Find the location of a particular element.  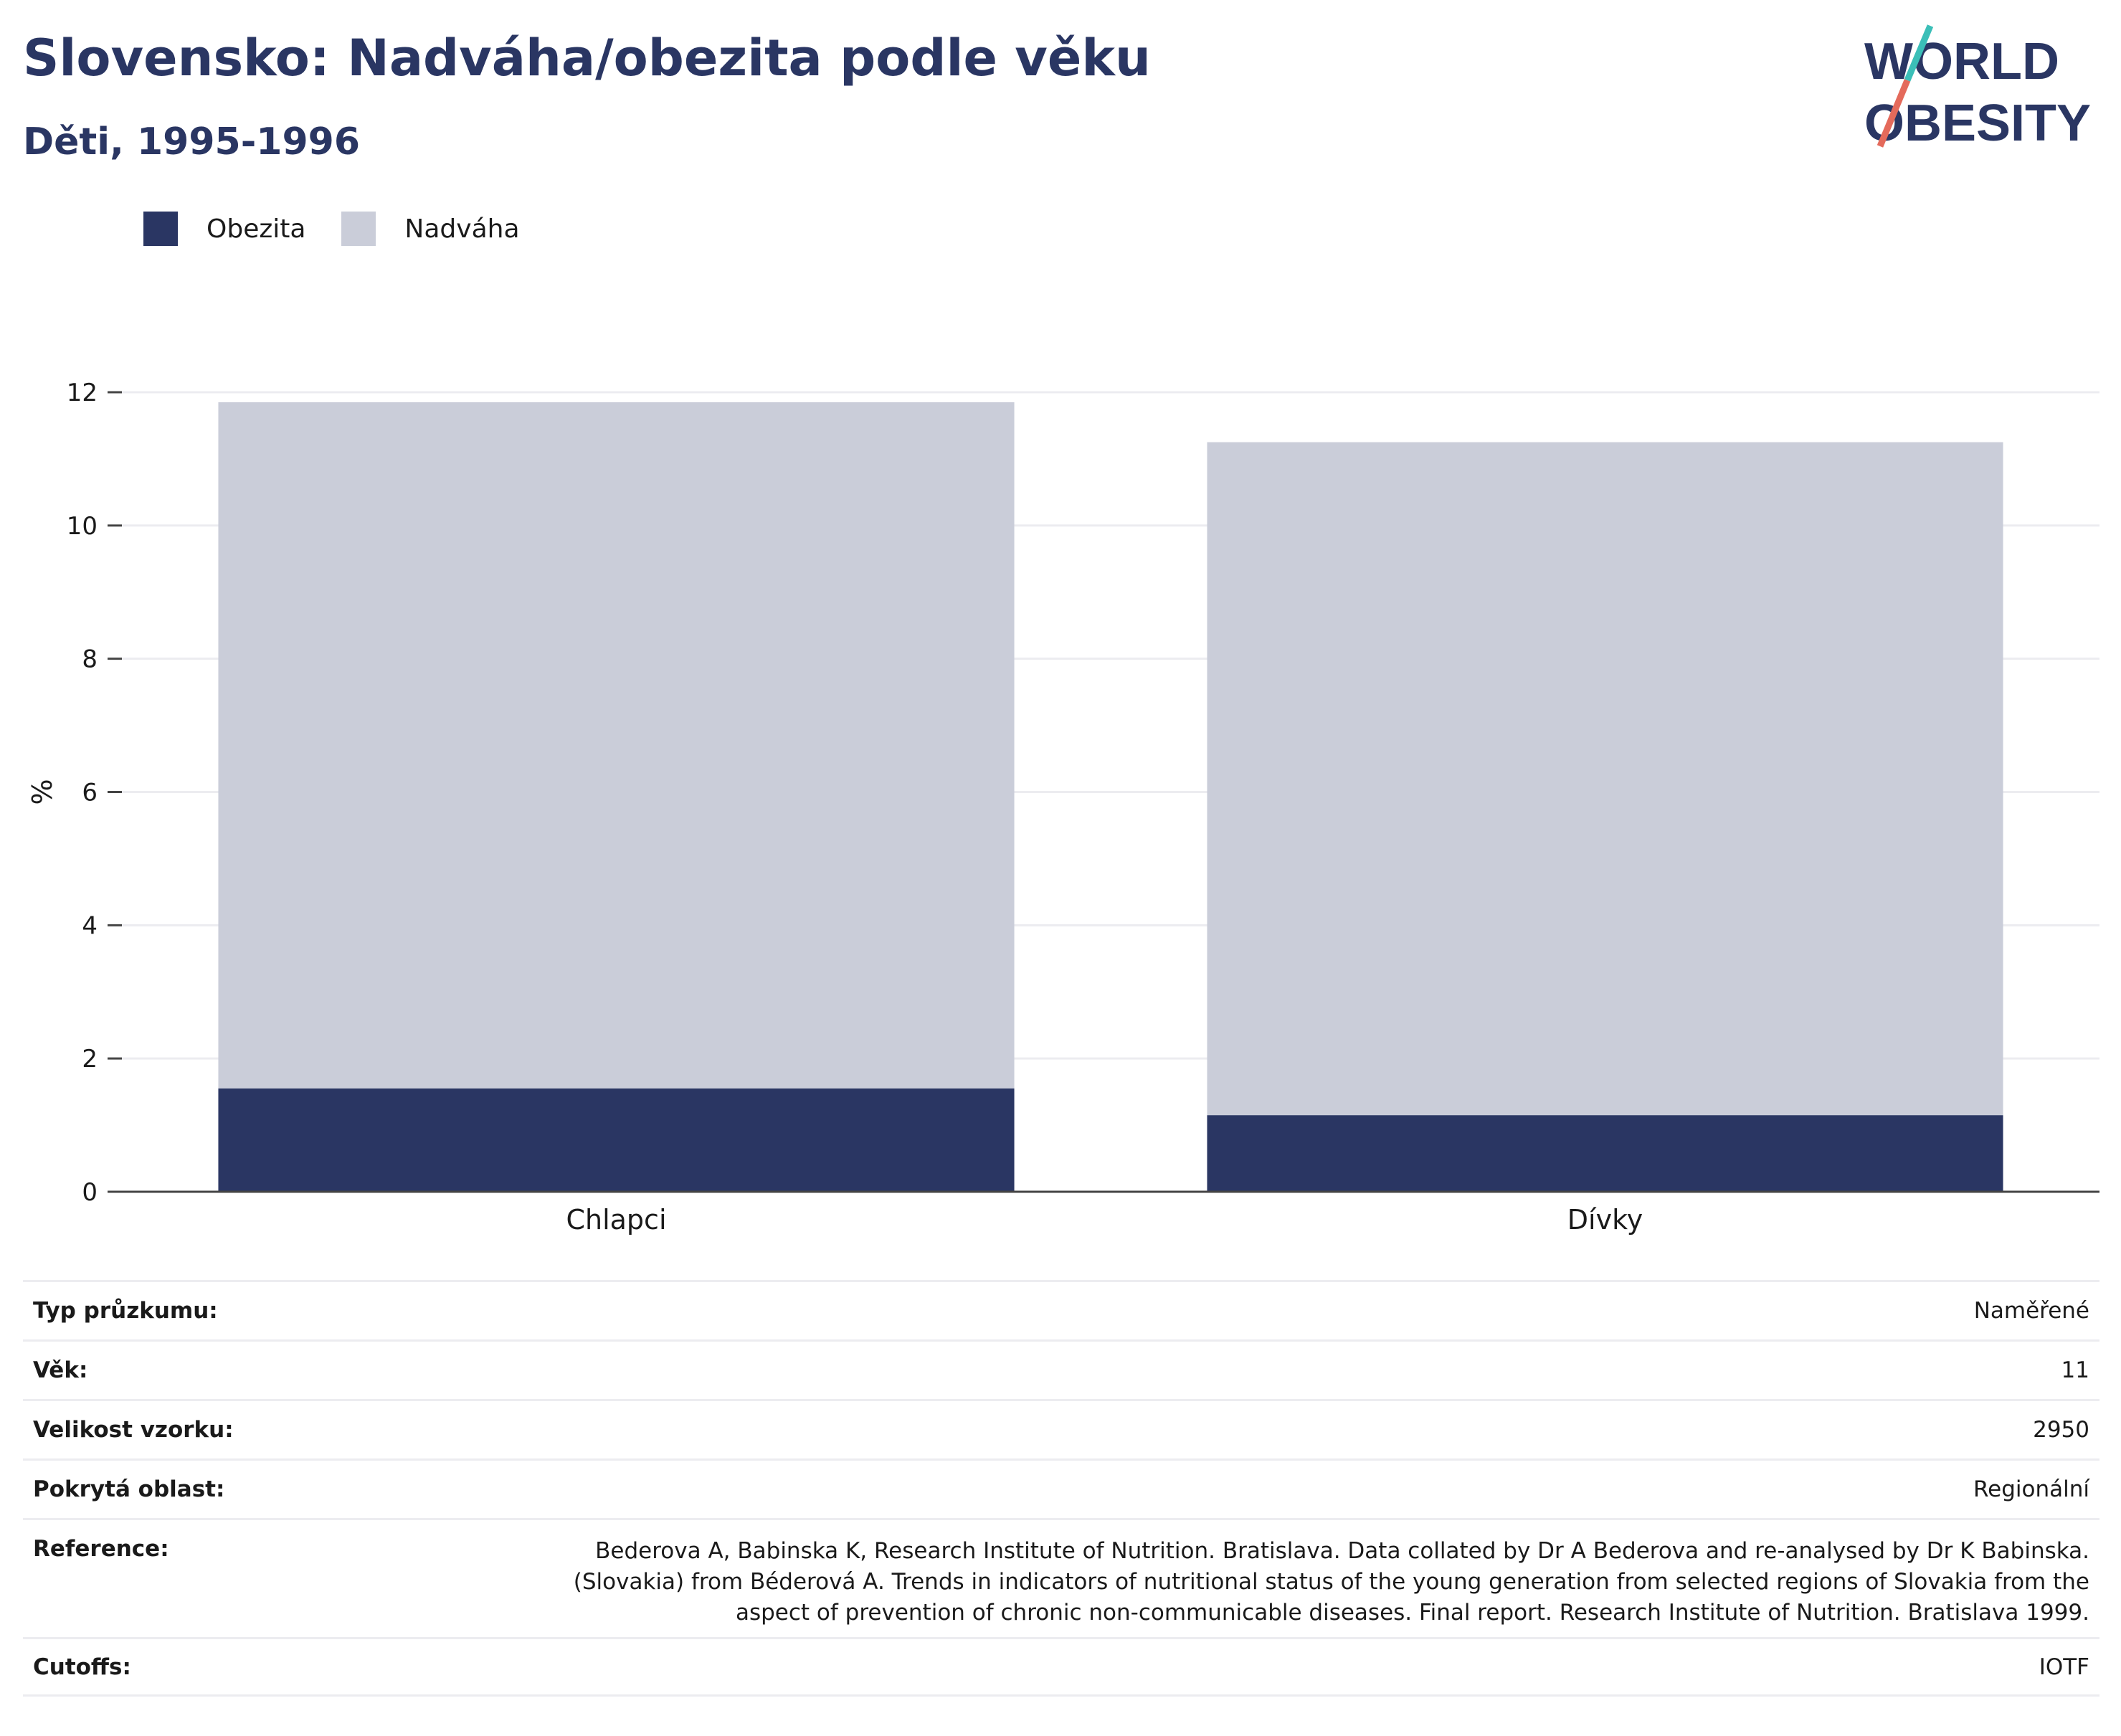

x-tick-label: Chlapci is located at coordinates (616, 1219).